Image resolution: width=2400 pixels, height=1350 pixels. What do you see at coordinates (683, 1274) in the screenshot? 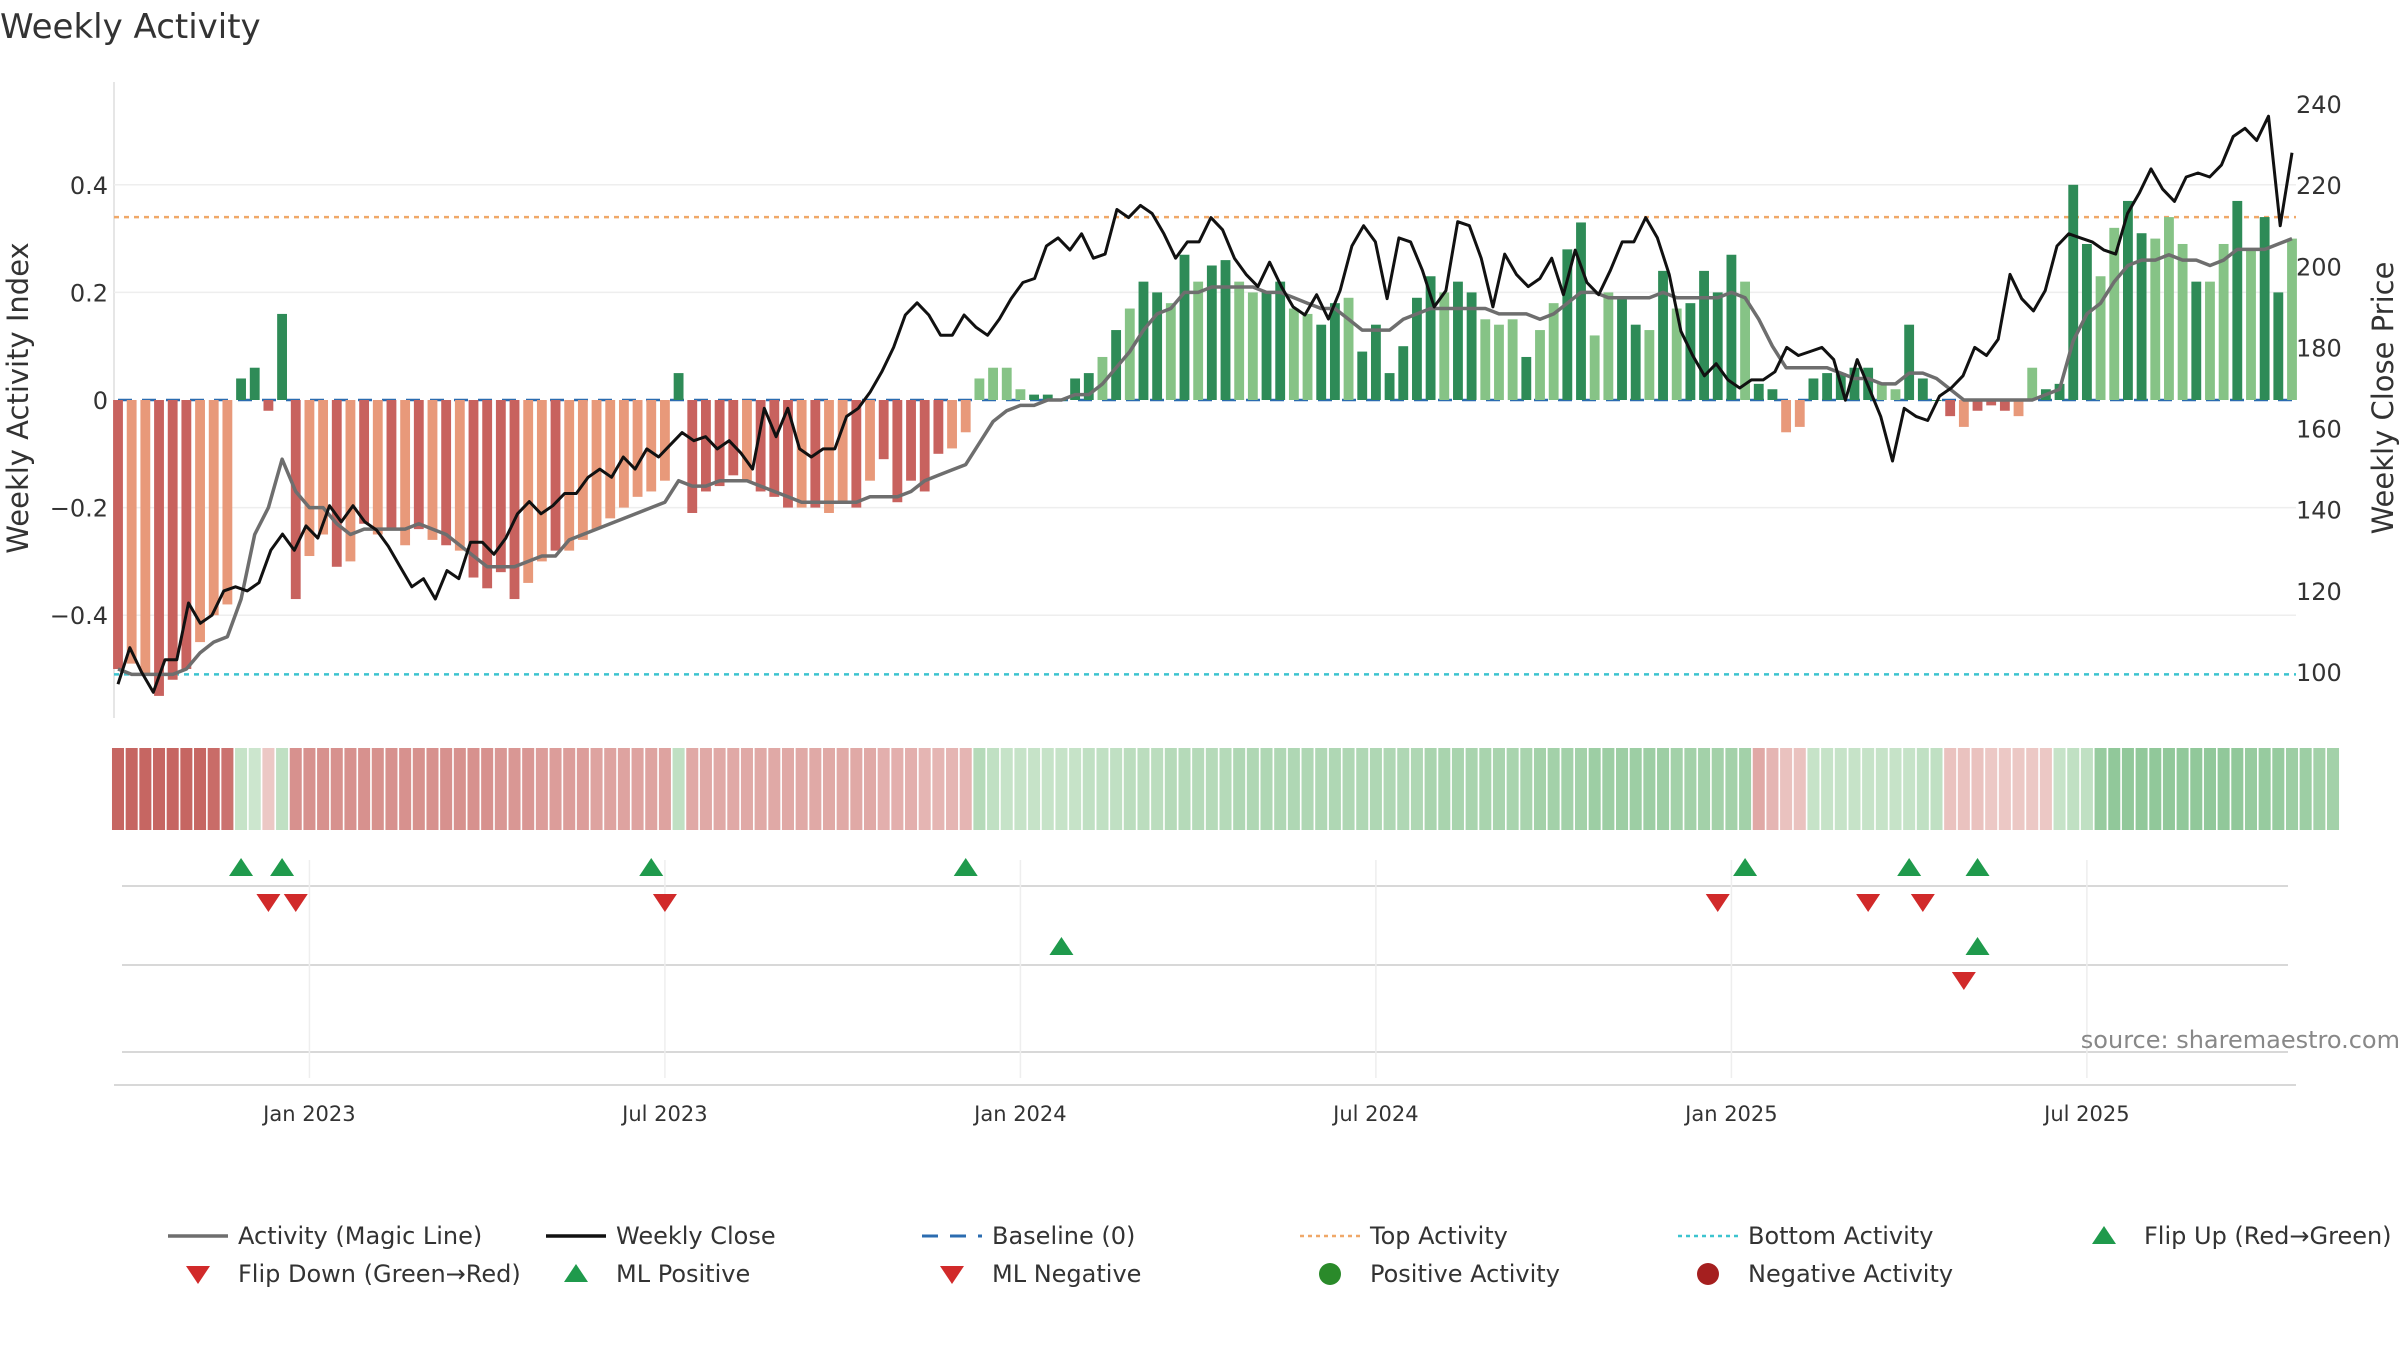
I see `legend-label: ML Positive` at bounding box center [683, 1274].